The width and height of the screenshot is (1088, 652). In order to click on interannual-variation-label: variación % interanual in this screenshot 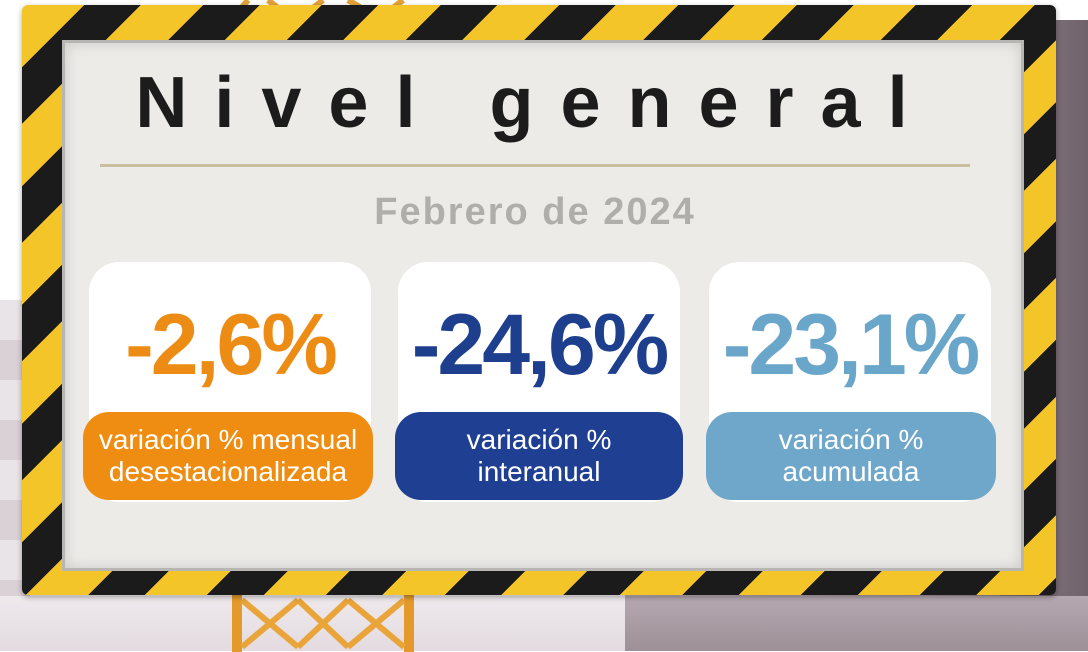, I will do `click(539, 456)`.